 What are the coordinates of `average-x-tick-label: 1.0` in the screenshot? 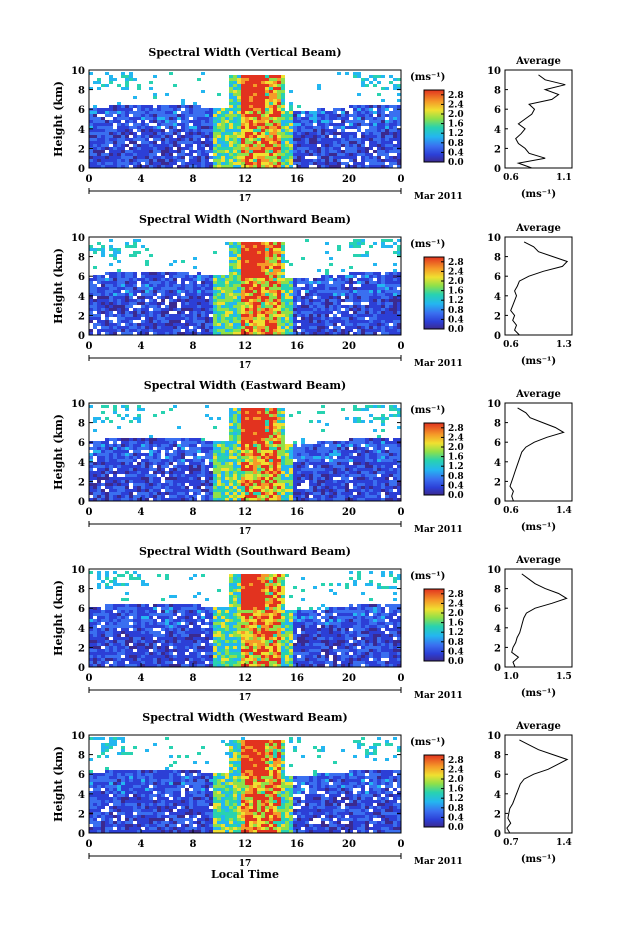 It's located at (511, 677).